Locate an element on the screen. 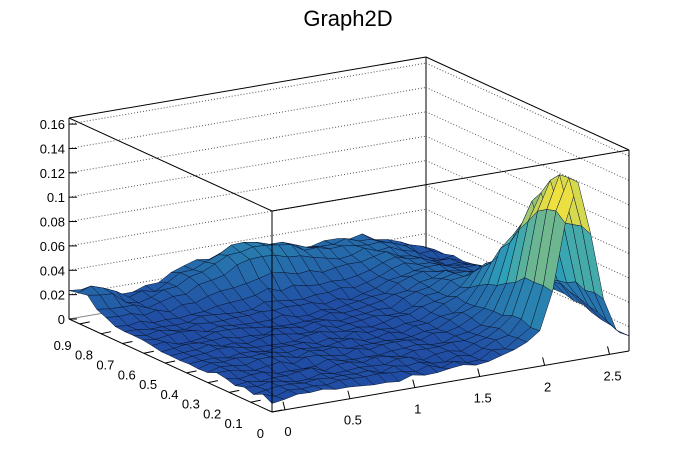 Image resolution: width=696 pixels, height=472 pixels. z-tick-label: 0 is located at coordinates (61, 319).